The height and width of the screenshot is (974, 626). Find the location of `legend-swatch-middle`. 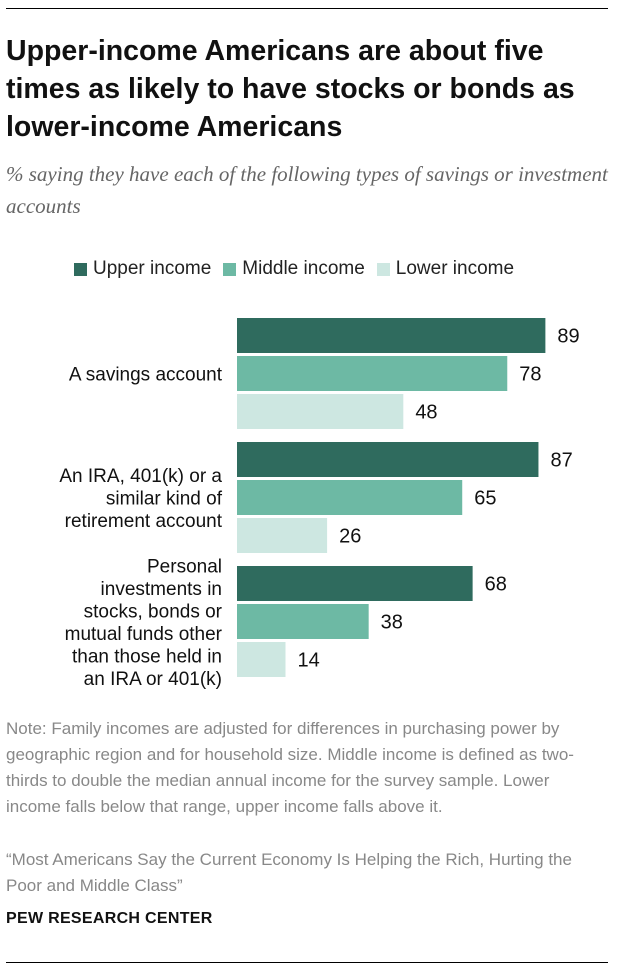

legend-swatch-middle is located at coordinates (230, 269).